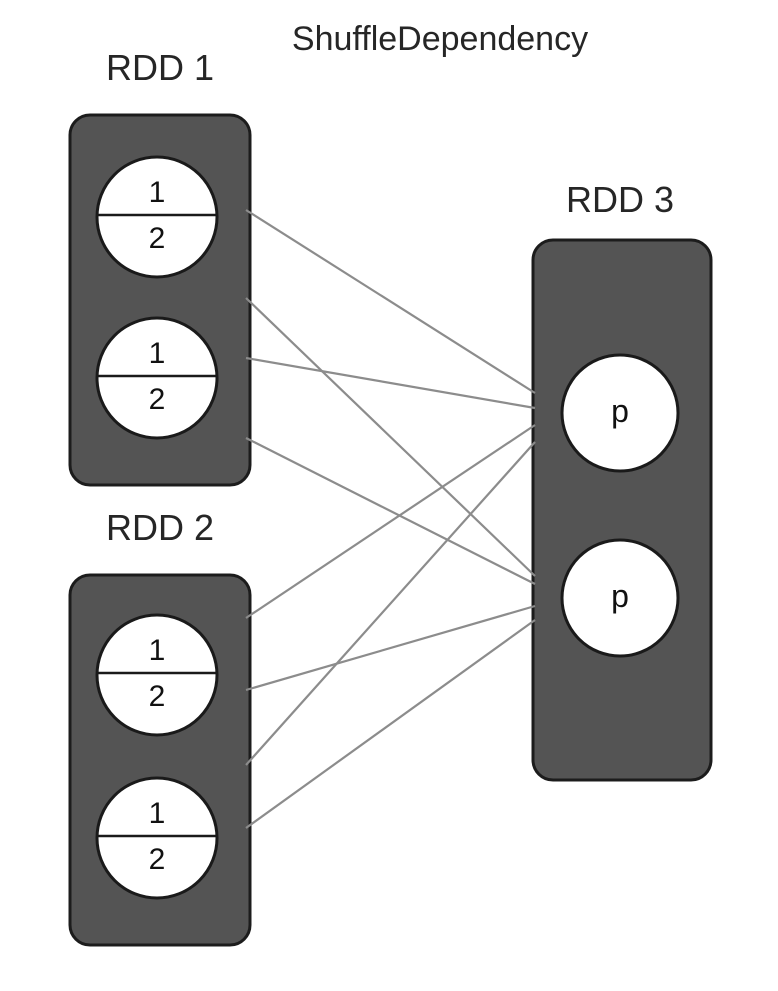 This screenshot has width=778, height=991. I want to click on rdd3-partition-2: p, so click(620, 598).